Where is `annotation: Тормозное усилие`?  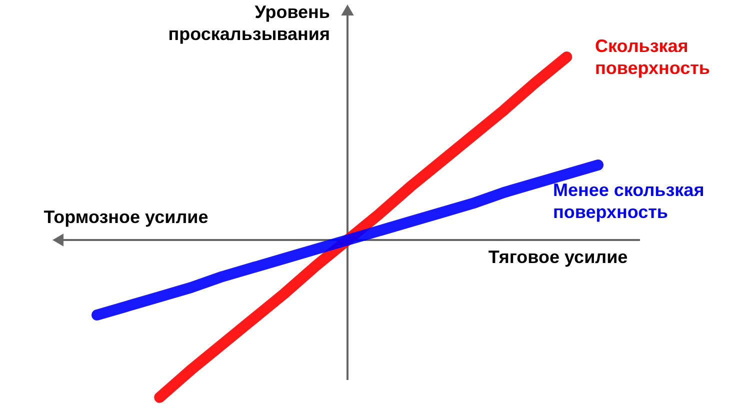
annotation: Тормозное усилие is located at coordinates (126, 217).